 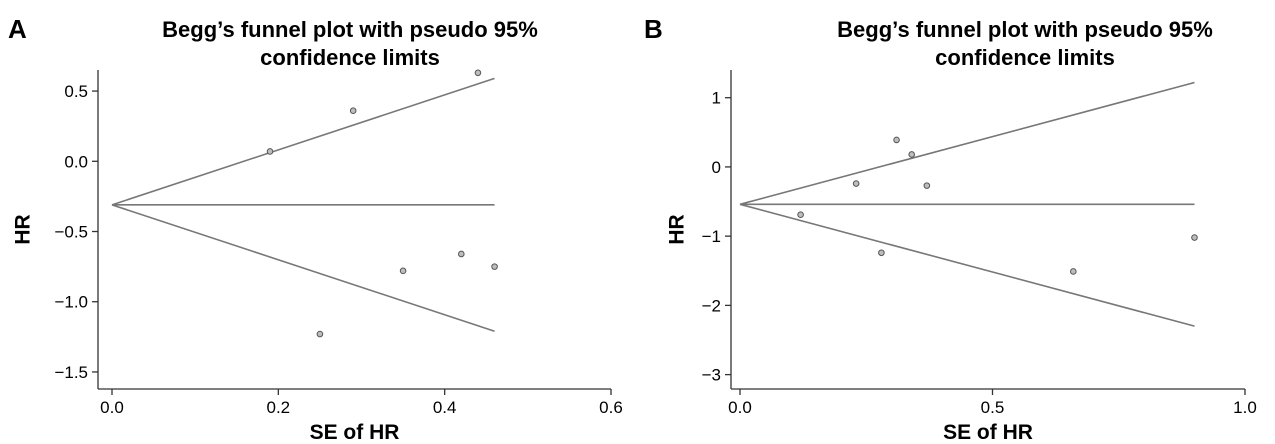 What do you see at coordinates (716, 98) in the screenshot?
I see `y-tick-label: 1` at bounding box center [716, 98].